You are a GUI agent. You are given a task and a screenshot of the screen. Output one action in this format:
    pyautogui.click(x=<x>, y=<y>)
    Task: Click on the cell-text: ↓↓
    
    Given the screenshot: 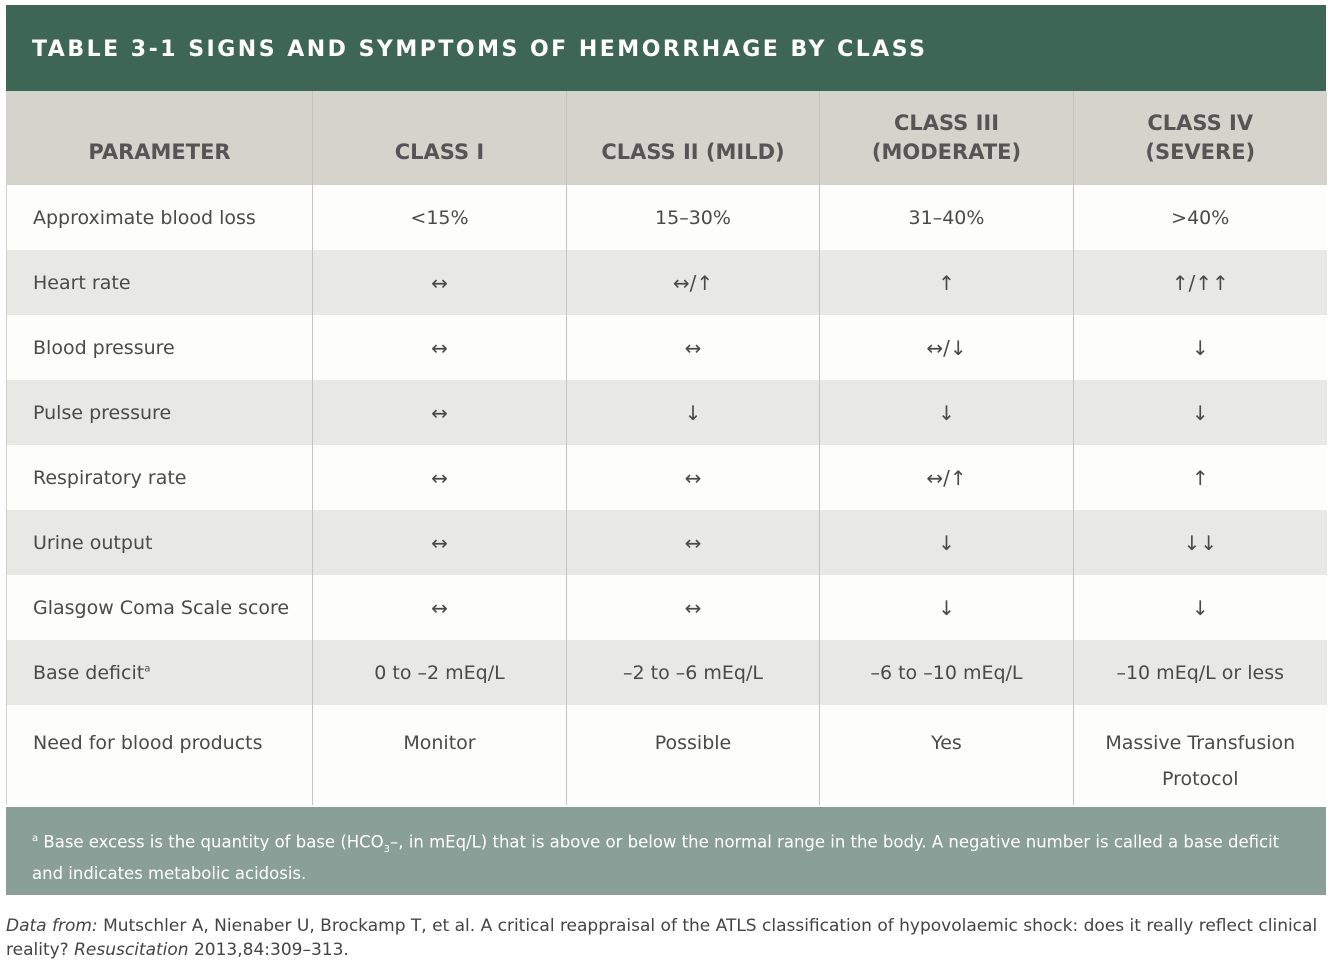 What is the action you would take?
    pyautogui.click(x=1200, y=542)
    